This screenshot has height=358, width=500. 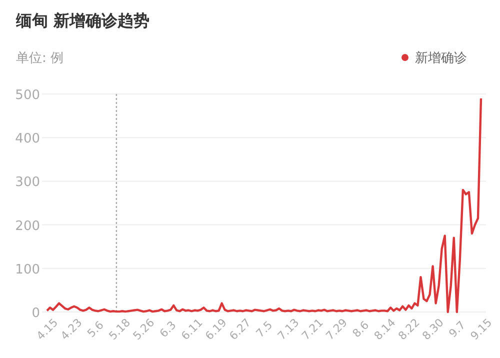 What do you see at coordinates (361, 329) in the screenshot?
I see `x-tick-label: 8.6` at bounding box center [361, 329].